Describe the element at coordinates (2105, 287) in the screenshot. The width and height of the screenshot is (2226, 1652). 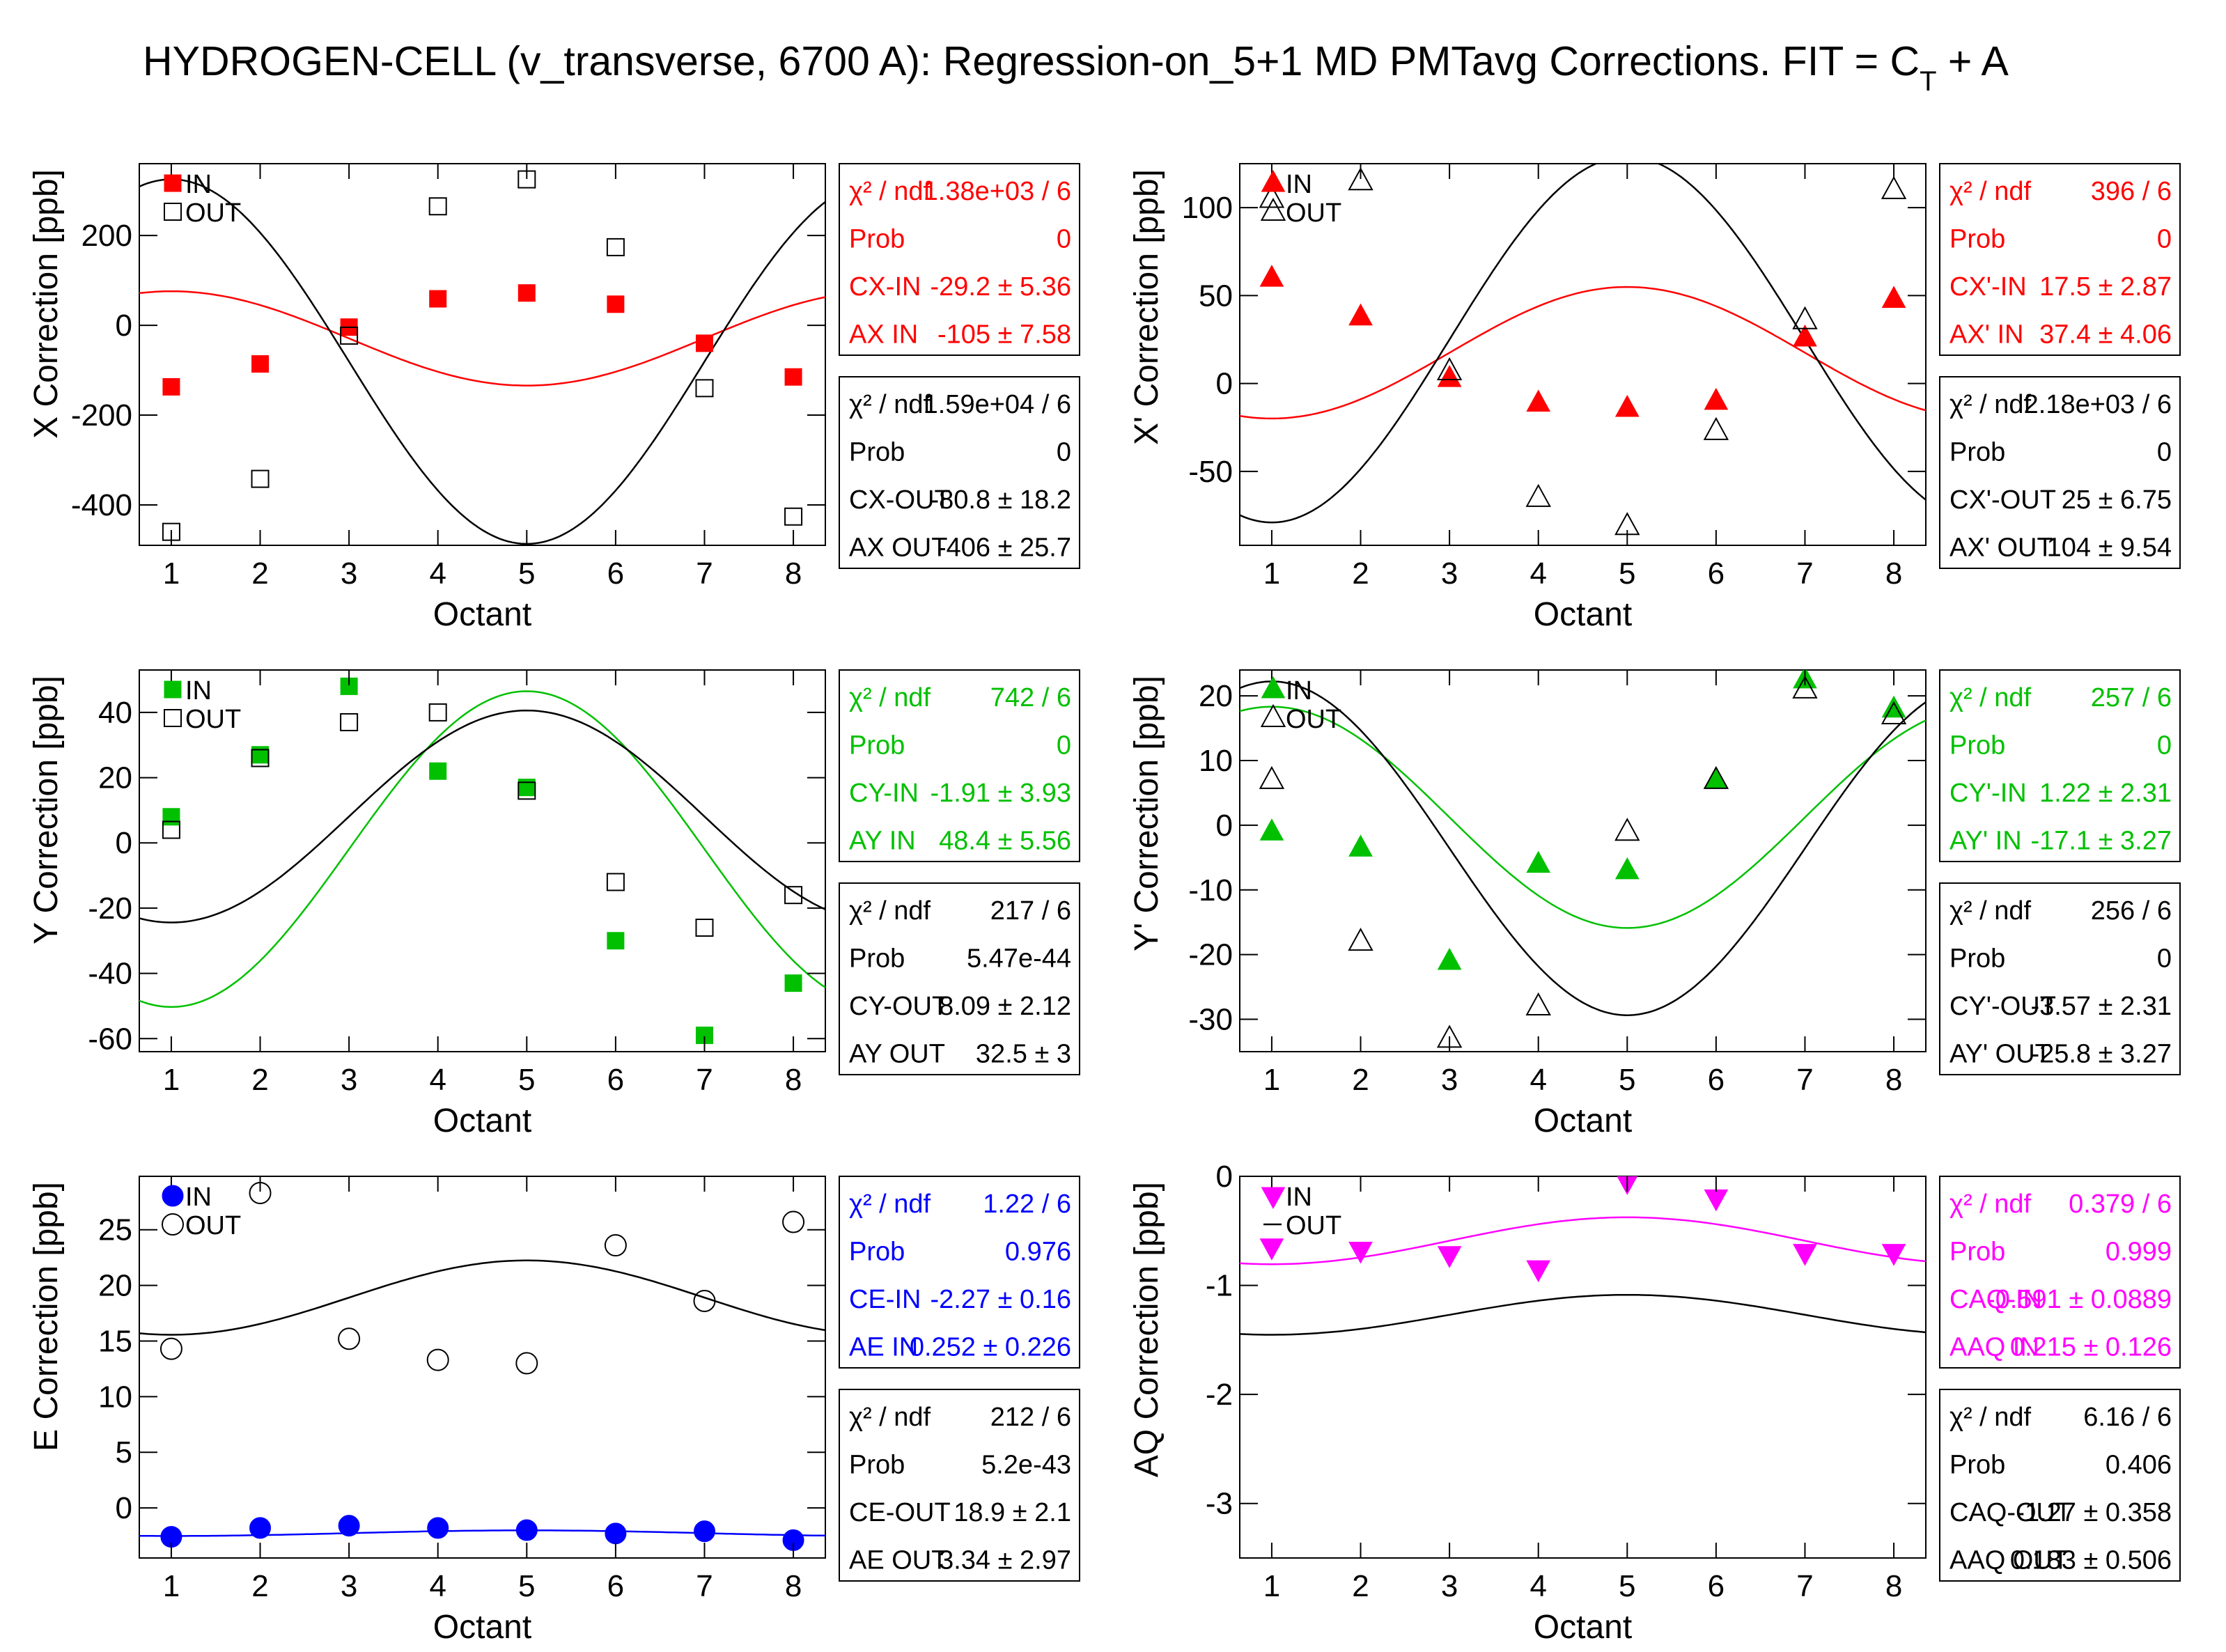
I see `stat-value: 17.5 ± 2.87` at that location.